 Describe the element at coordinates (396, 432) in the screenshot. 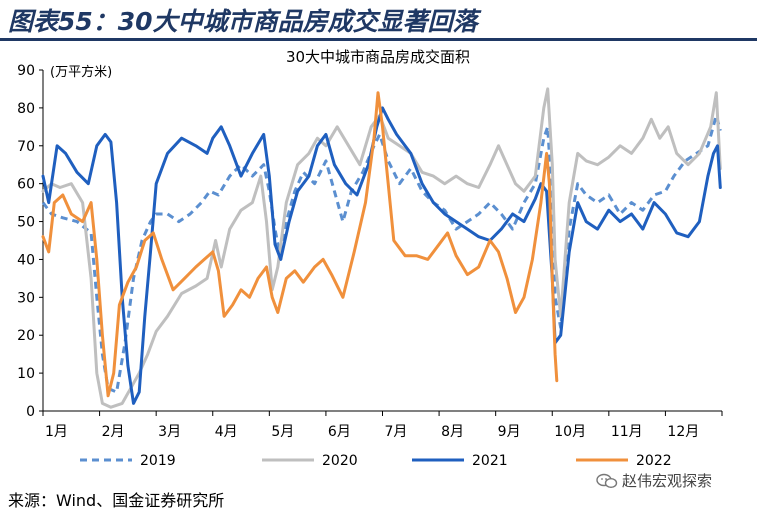

I see `x-tick-label: 7月` at that location.